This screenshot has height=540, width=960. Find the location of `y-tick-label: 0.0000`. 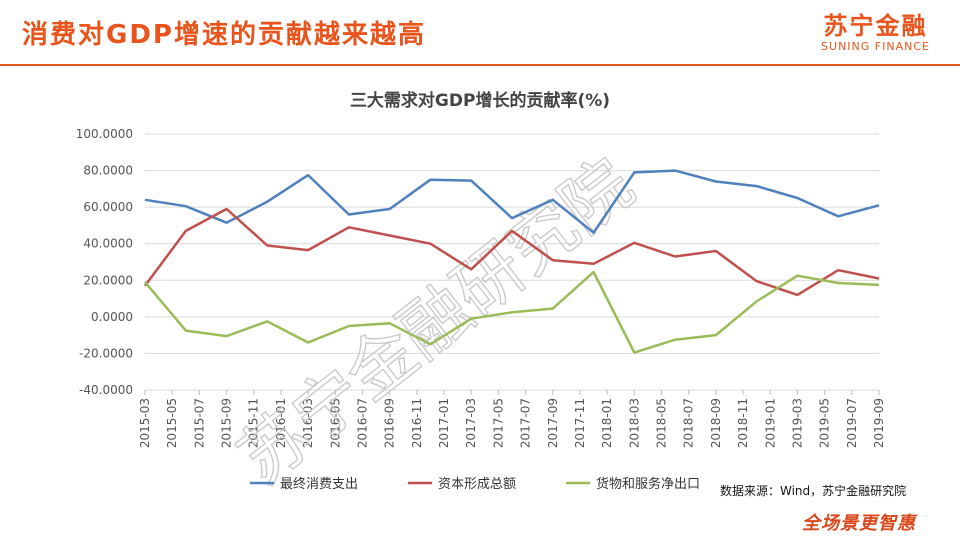

y-tick-label: 0.0000 is located at coordinates (112, 317).